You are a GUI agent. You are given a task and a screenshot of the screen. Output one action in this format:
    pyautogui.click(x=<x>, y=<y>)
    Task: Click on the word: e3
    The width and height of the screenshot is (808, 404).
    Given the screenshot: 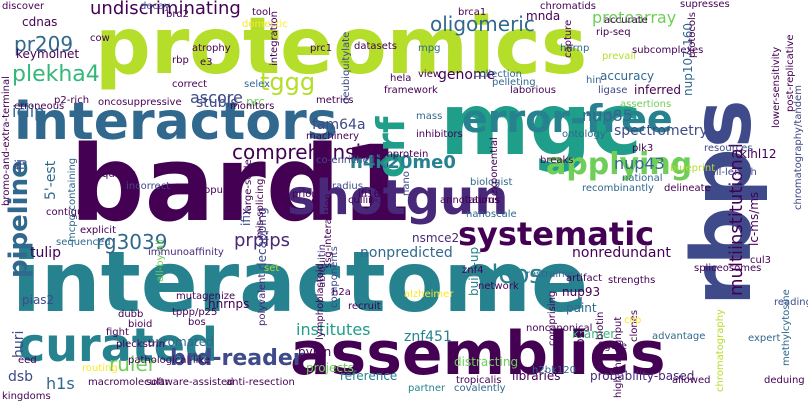 What is the action you would take?
    pyautogui.click(x=206, y=62)
    